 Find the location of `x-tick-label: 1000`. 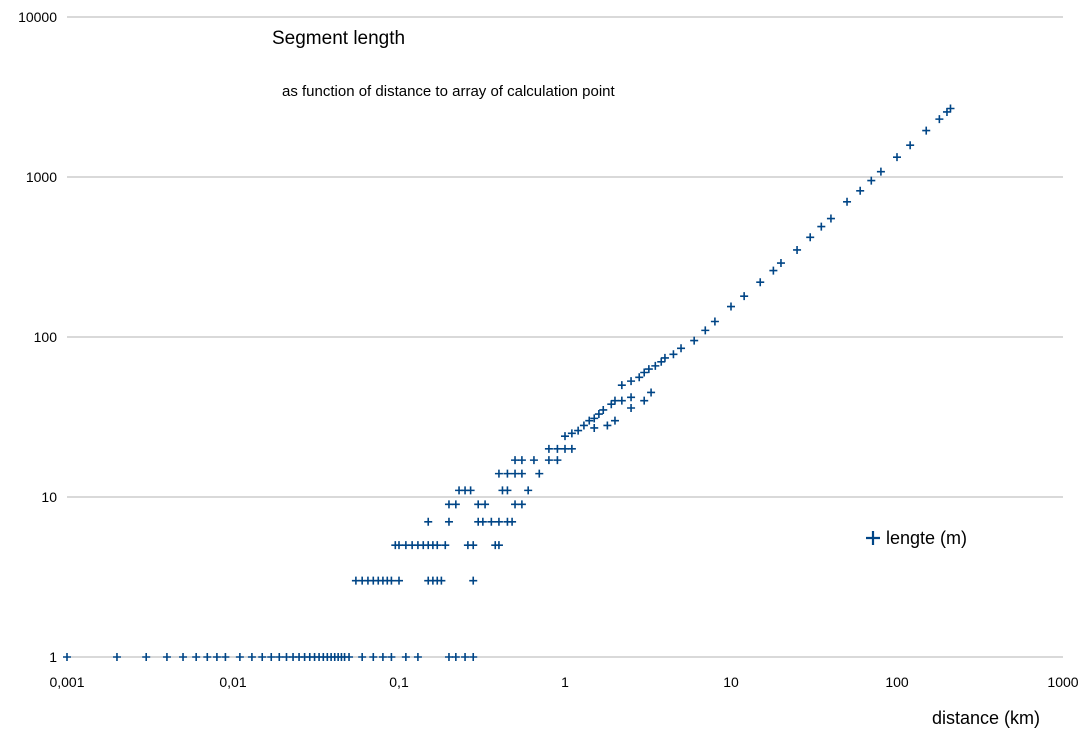

x-tick-label: 1000 is located at coordinates (1062, 682).